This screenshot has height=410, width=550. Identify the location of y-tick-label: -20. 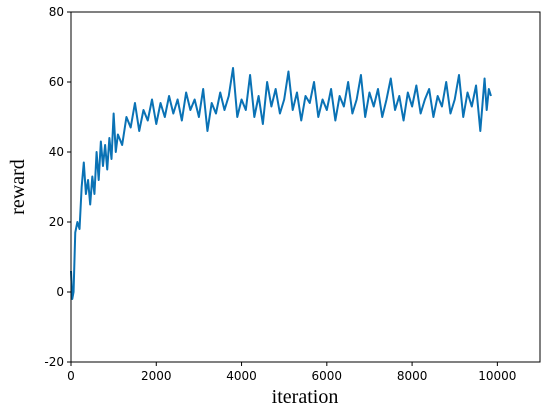
(54, 362).